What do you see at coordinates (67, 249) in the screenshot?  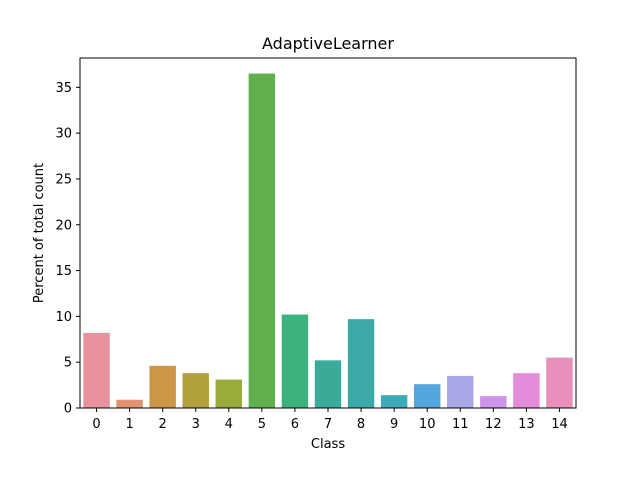 I see `y-axis-ticks: 0 5 10 15 20 25 30 35` at bounding box center [67, 249].